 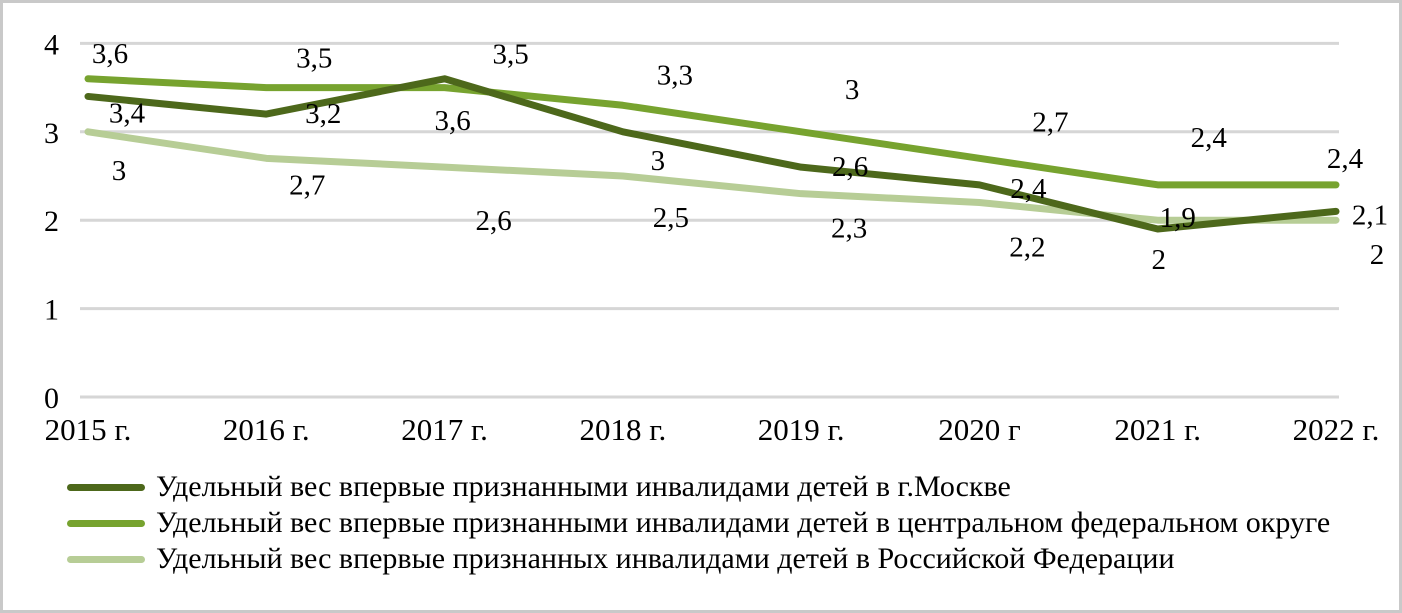 I want to click on data-label-series-0: 2,6, so click(x=850, y=167).